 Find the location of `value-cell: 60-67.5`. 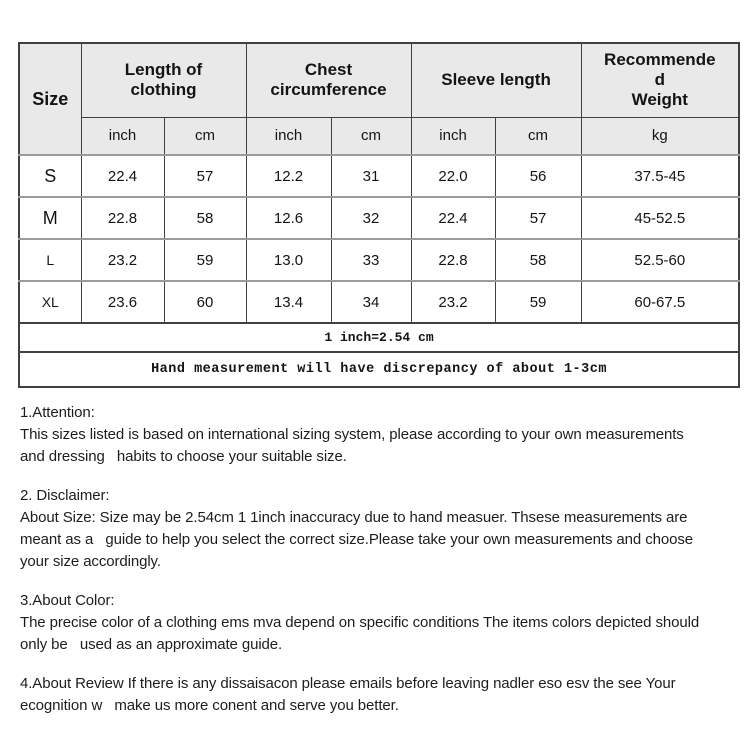

value-cell: 60-67.5 is located at coordinates (660, 302).